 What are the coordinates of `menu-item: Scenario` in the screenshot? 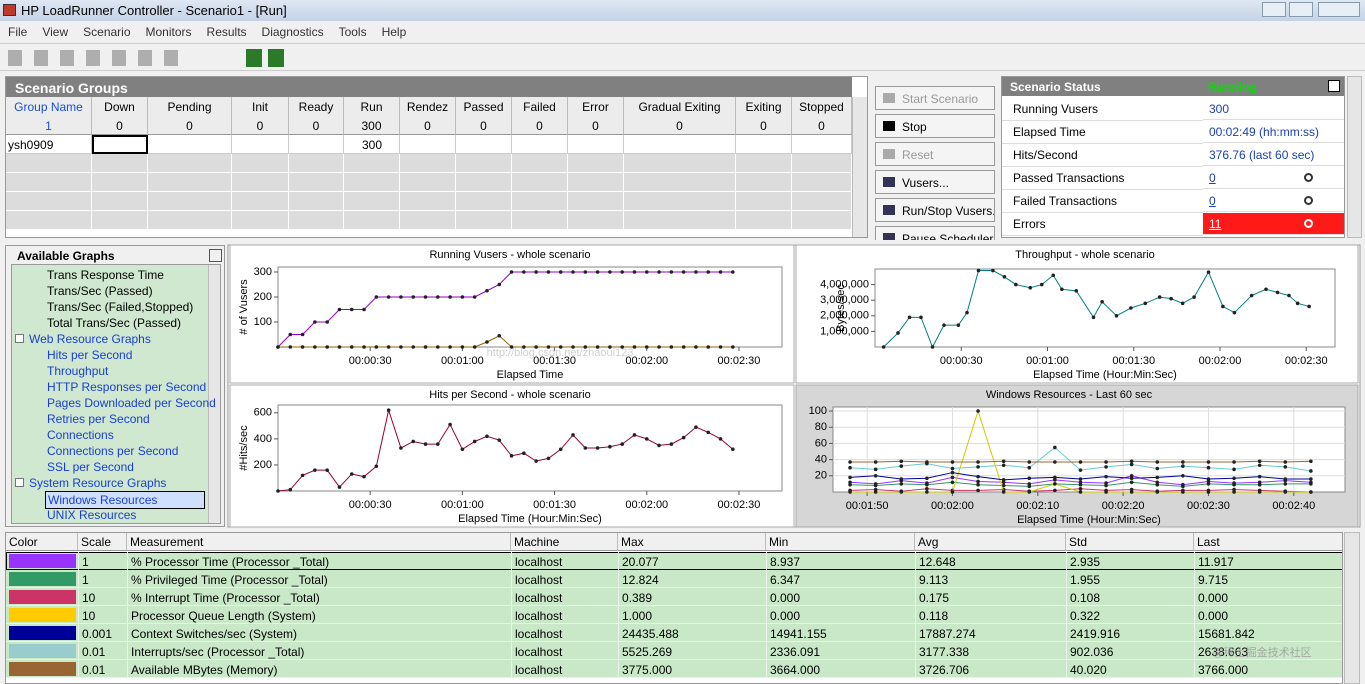 It's located at (107, 32).